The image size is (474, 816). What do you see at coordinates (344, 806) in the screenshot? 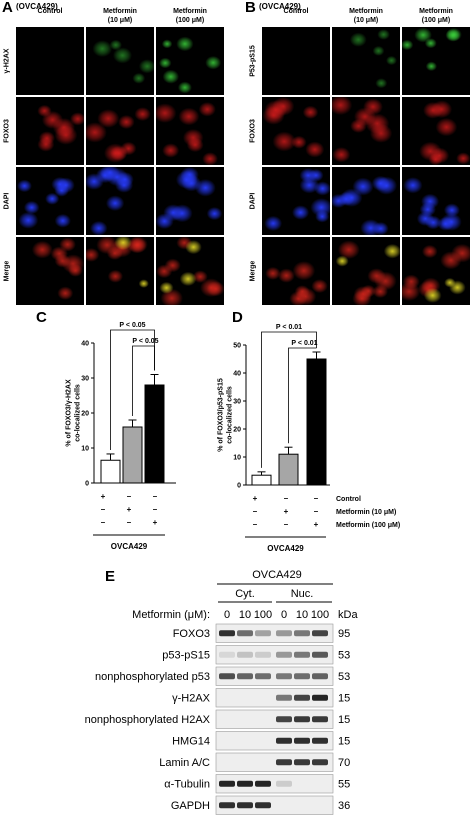
I see `blot-kda-value: 36` at bounding box center [344, 806].